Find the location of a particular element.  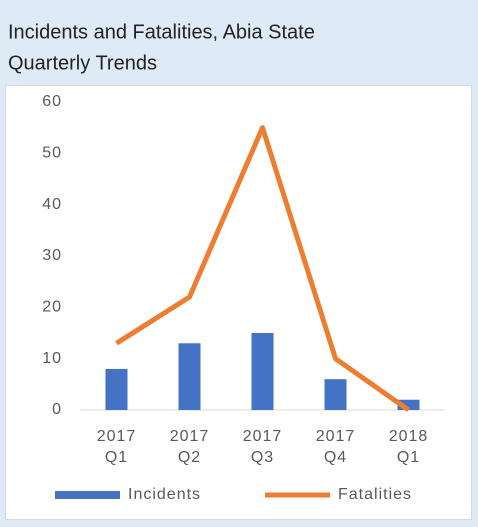

y-tick-label: 60 is located at coordinates (52, 101).